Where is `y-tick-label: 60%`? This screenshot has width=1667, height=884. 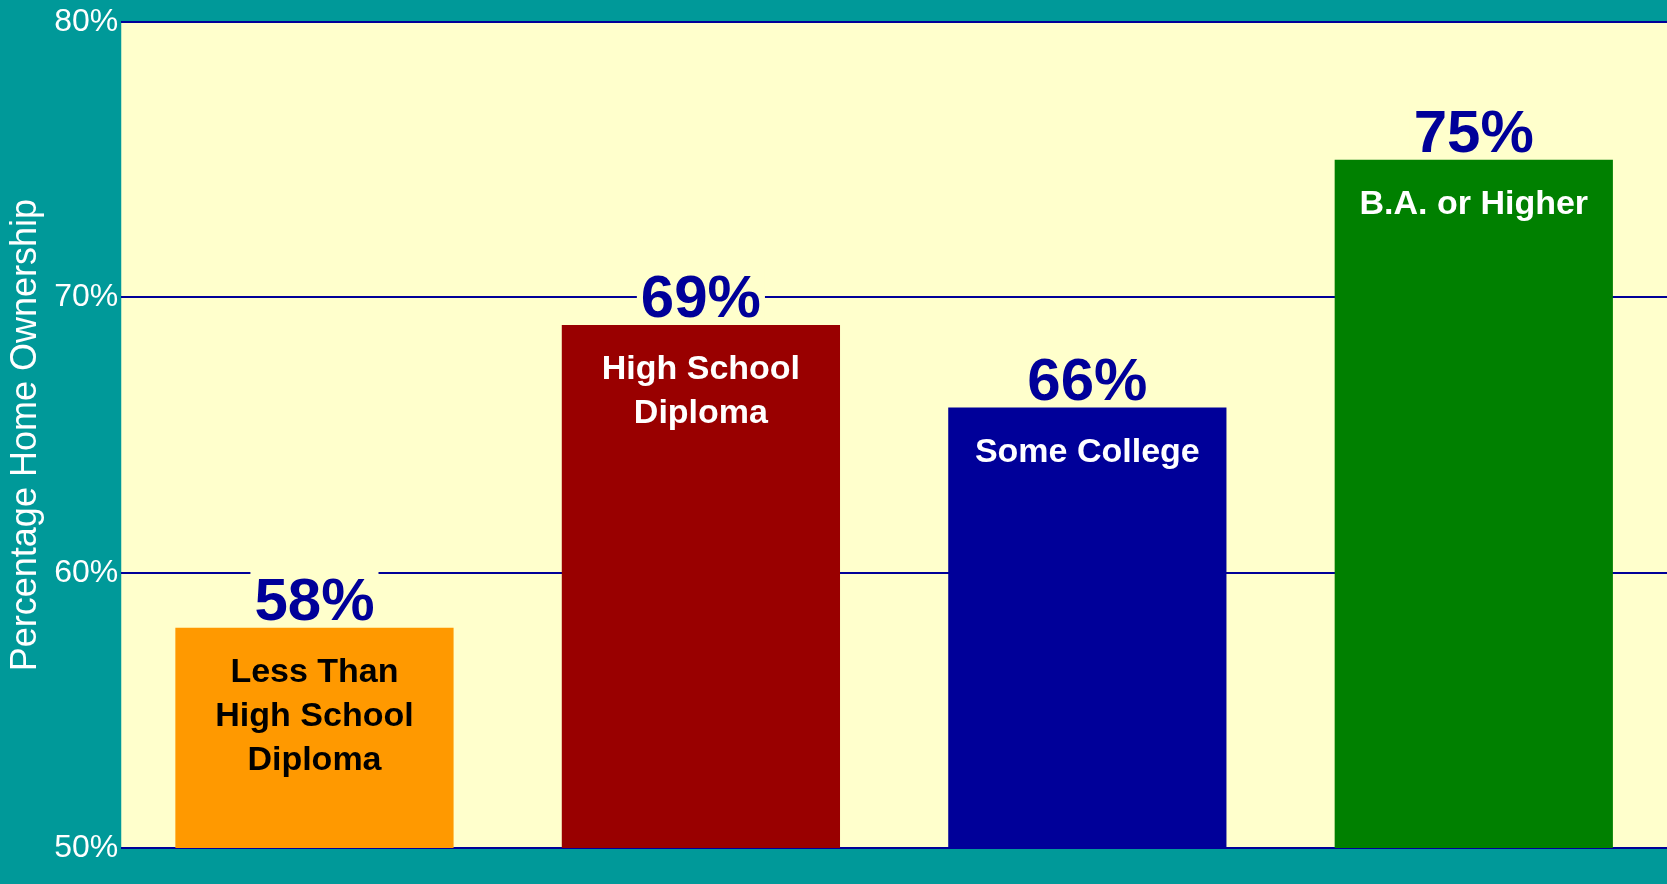
y-tick-label: 60% is located at coordinates (86, 570).